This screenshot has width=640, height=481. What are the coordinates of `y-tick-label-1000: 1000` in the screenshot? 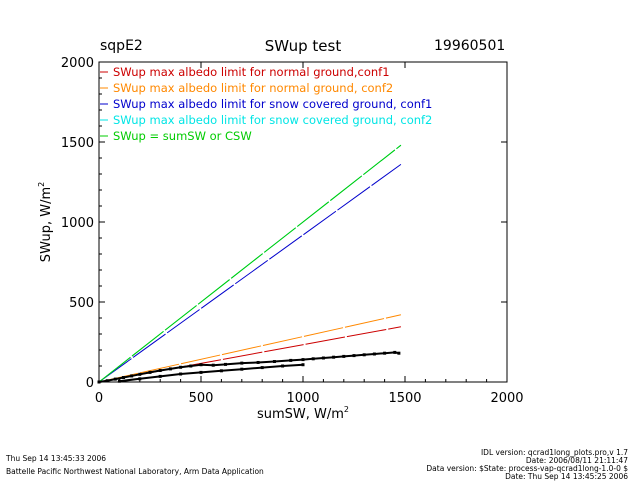 It's located at (77, 223).